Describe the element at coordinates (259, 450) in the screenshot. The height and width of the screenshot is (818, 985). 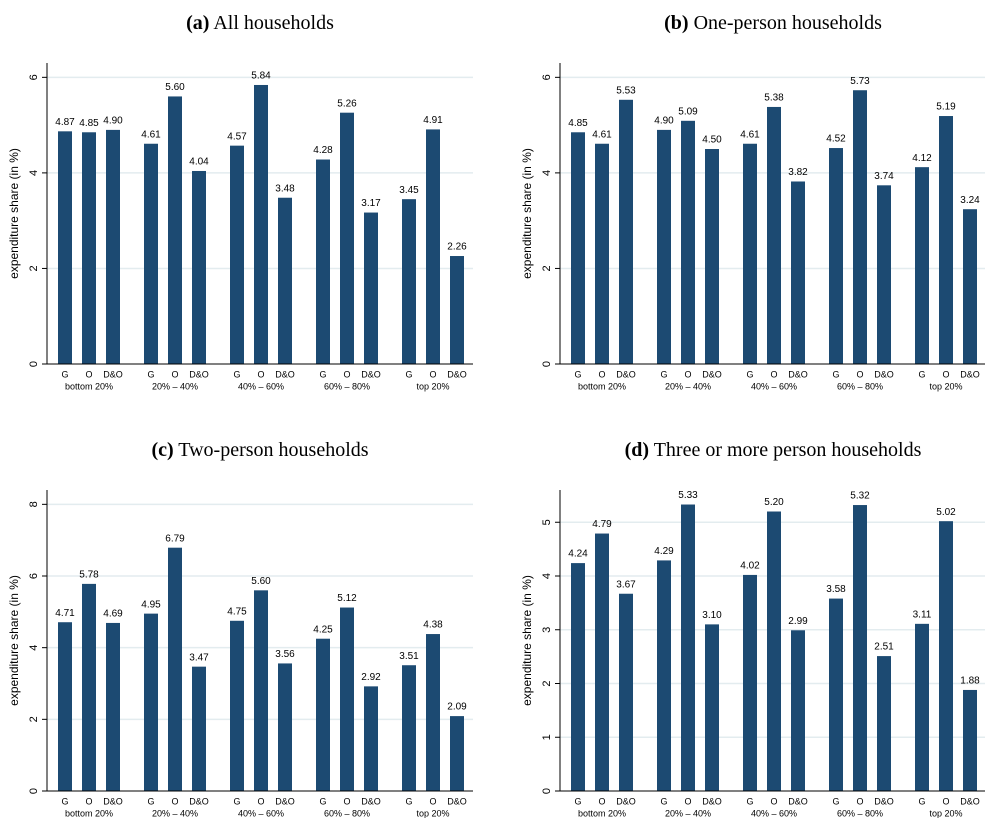
I see `panel-title: (c) Two-person households` at that location.